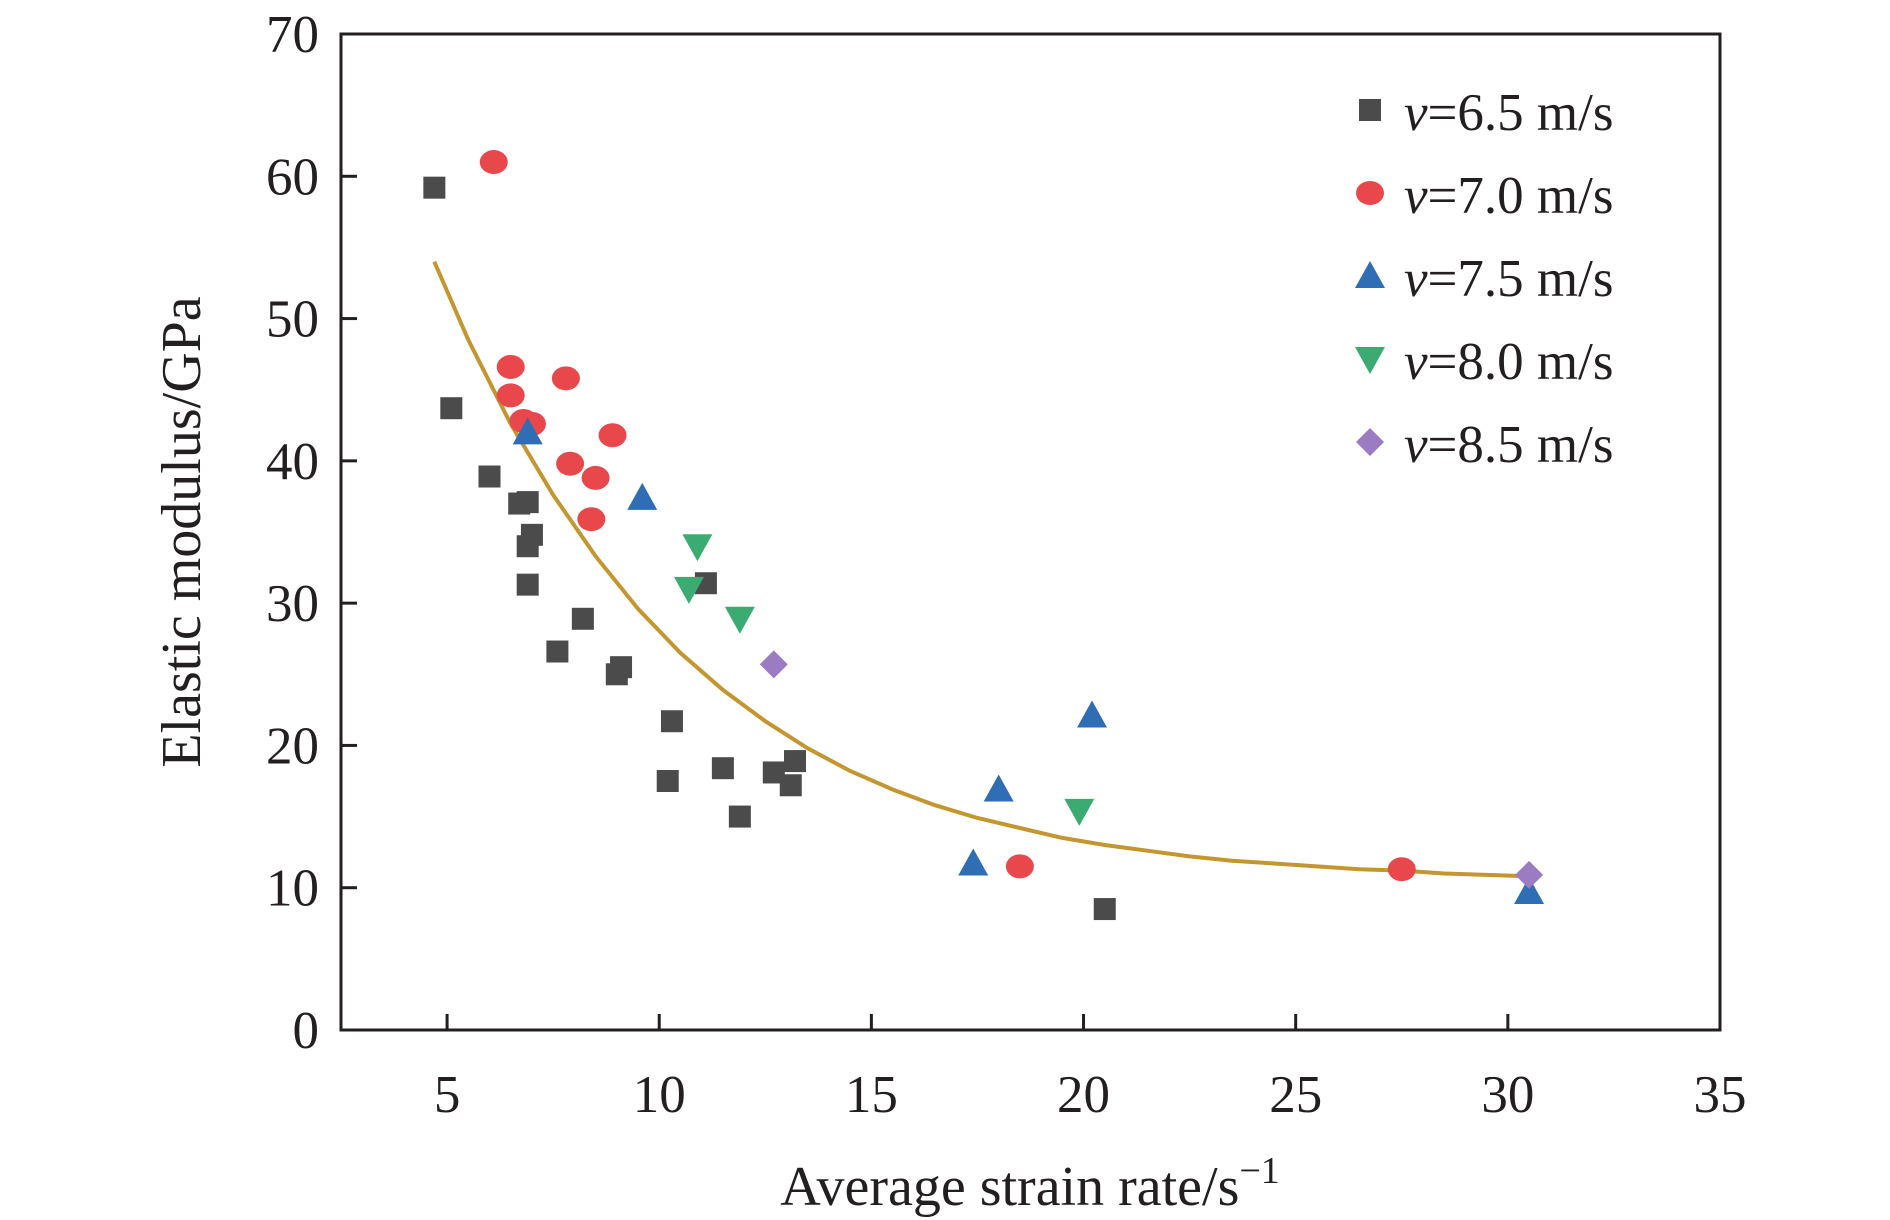 This screenshot has height=1220, width=1890. I want to click on y-tick-label: 50, so click(292, 320).